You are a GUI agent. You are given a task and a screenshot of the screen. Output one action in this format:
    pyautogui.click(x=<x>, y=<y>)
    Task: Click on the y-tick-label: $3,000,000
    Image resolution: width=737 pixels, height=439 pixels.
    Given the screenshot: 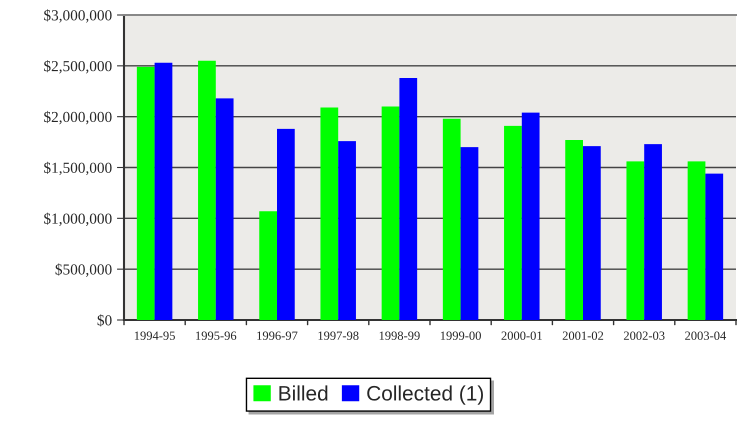 What is the action you would take?
    pyautogui.click(x=78, y=16)
    